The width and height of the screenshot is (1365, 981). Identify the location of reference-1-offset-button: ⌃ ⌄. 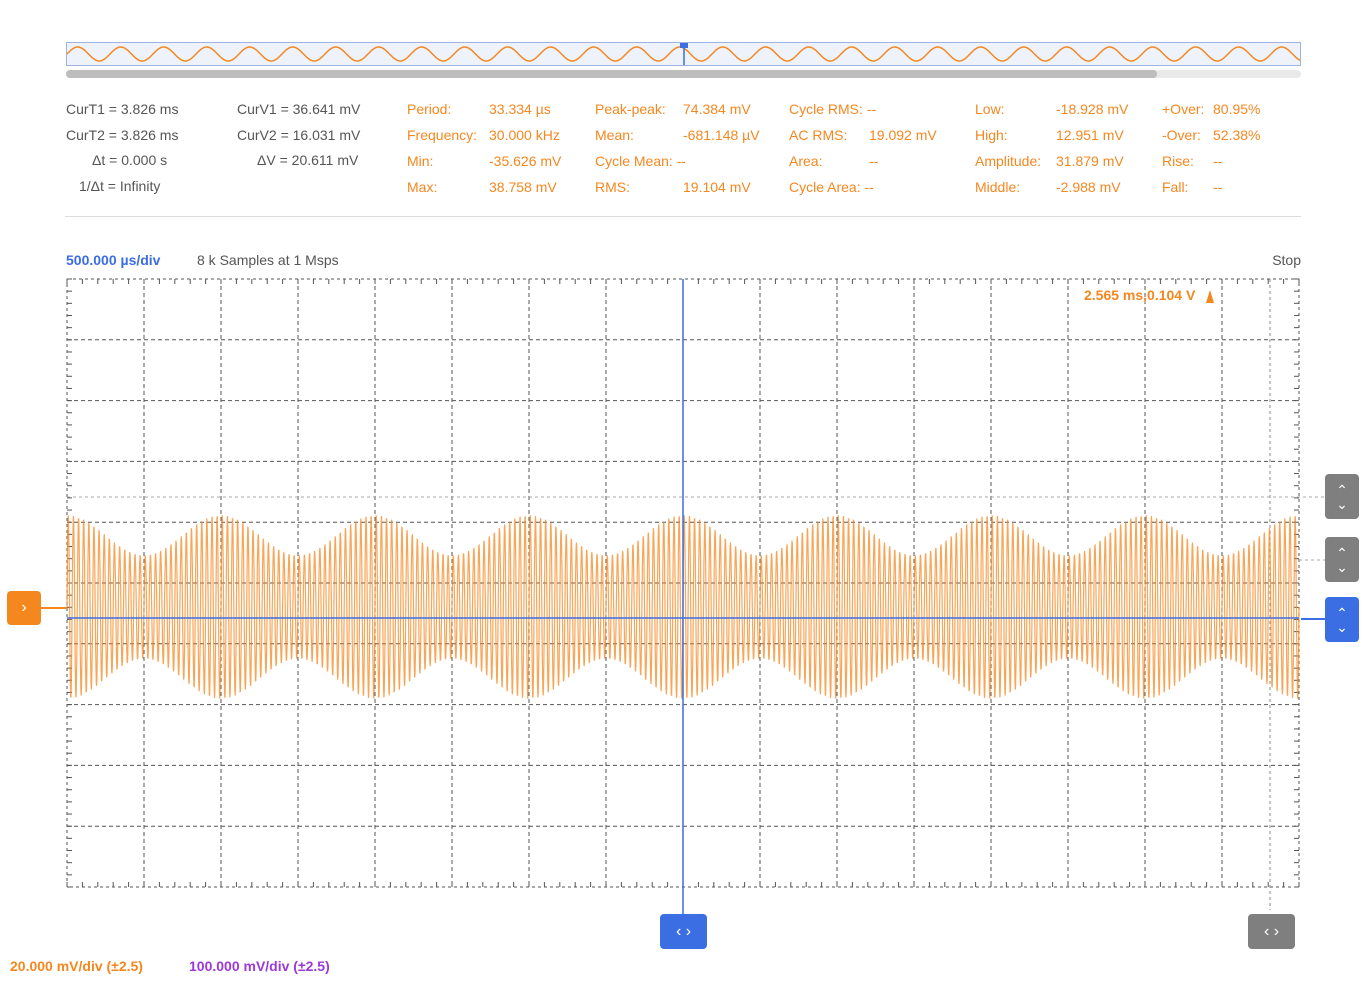
(1342, 496).